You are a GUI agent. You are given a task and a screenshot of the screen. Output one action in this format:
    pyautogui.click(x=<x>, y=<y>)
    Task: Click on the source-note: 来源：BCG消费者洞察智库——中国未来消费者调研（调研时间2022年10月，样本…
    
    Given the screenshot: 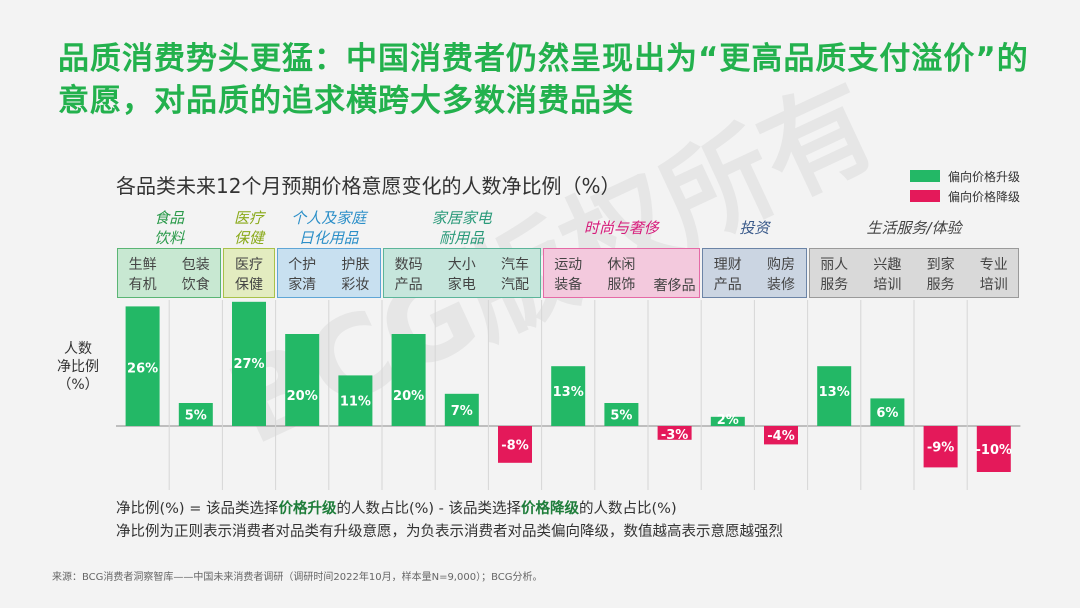 What is the action you would take?
    pyautogui.click(x=297, y=577)
    